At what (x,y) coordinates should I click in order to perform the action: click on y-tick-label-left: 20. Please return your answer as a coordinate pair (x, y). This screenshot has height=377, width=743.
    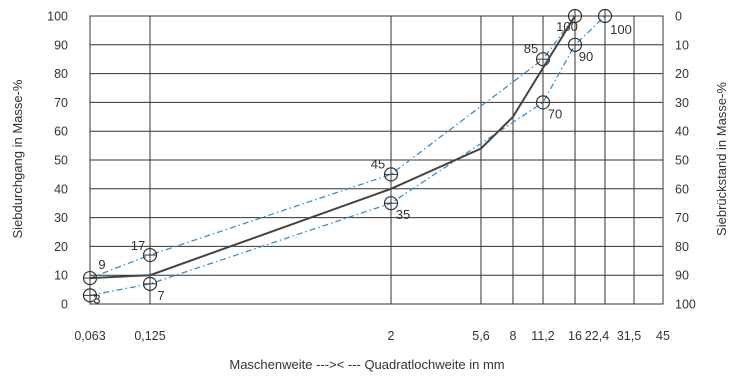
    Looking at the image, I should click on (61, 247).